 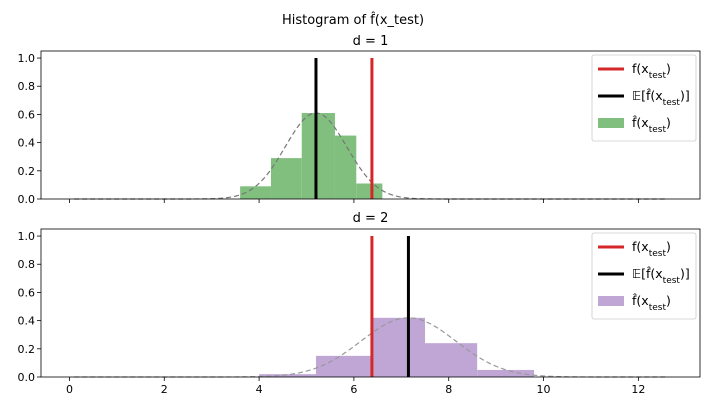 What do you see at coordinates (353, 389) in the screenshot?
I see `x-tick-label: 6` at bounding box center [353, 389].